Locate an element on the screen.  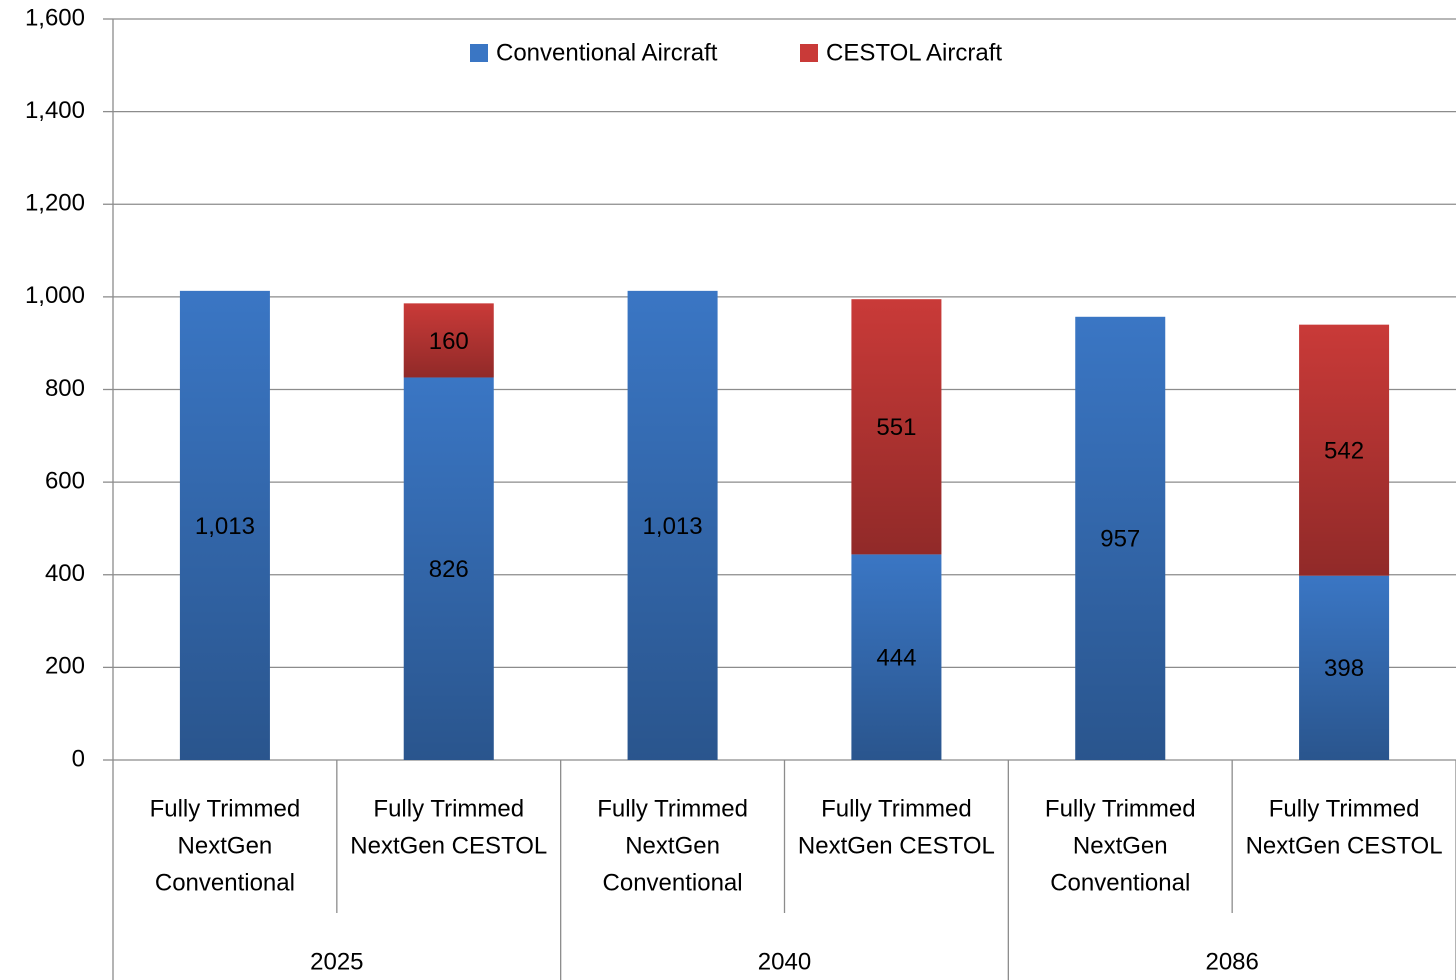
legend-label: Conventional Aircraft is located at coordinates (607, 52).